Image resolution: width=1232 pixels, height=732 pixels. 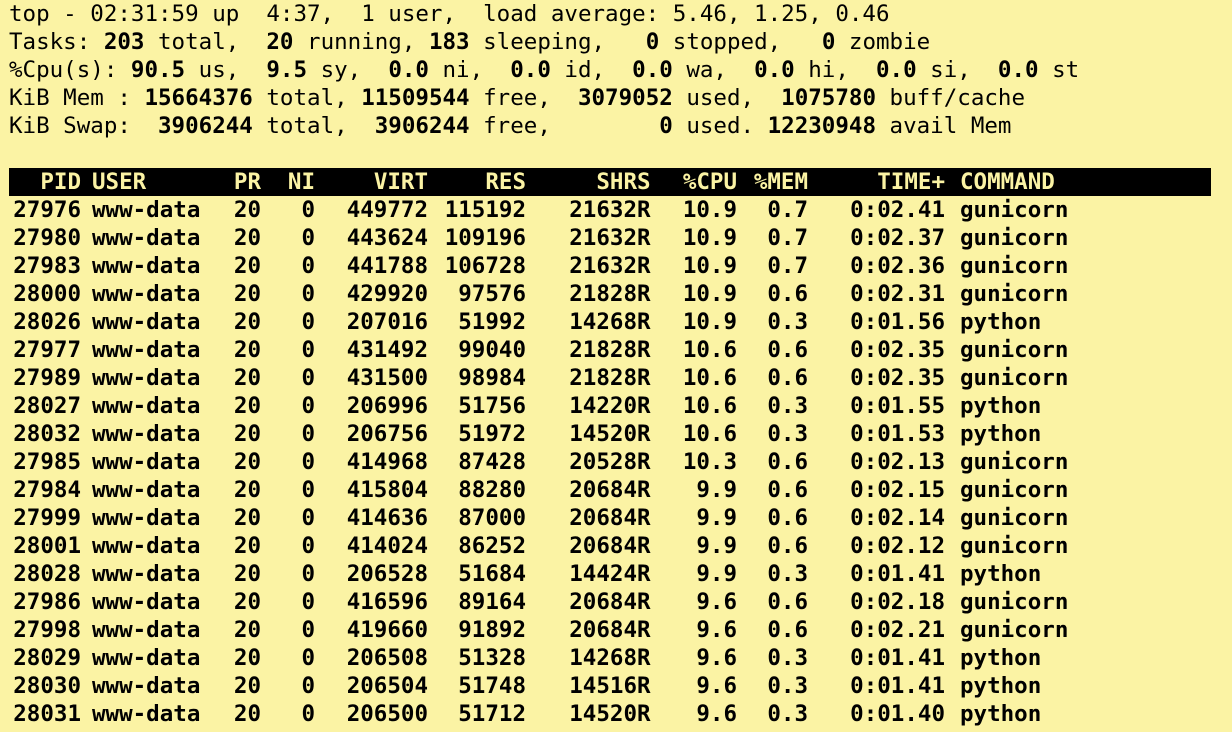 I want to click on cell-pid: 27986, so click(x=47, y=602).